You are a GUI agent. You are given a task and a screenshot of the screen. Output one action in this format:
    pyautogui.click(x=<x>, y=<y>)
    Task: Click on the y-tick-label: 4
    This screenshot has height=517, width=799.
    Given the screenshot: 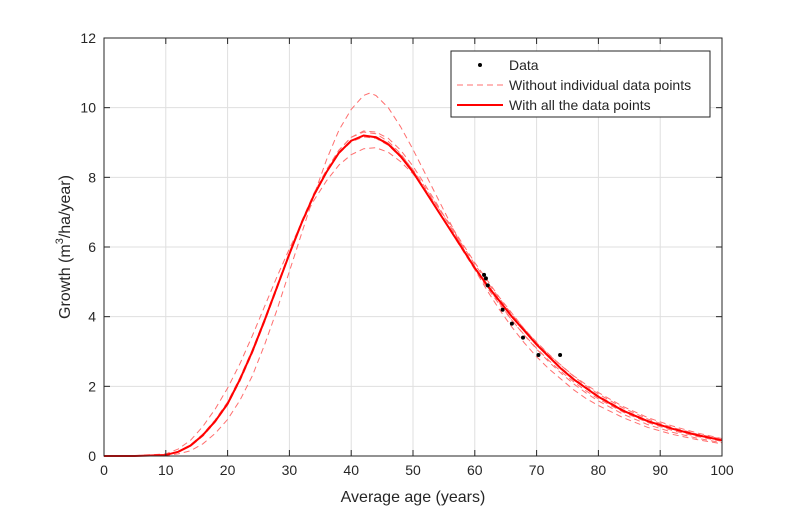 What is the action you would take?
    pyautogui.click(x=92, y=317)
    